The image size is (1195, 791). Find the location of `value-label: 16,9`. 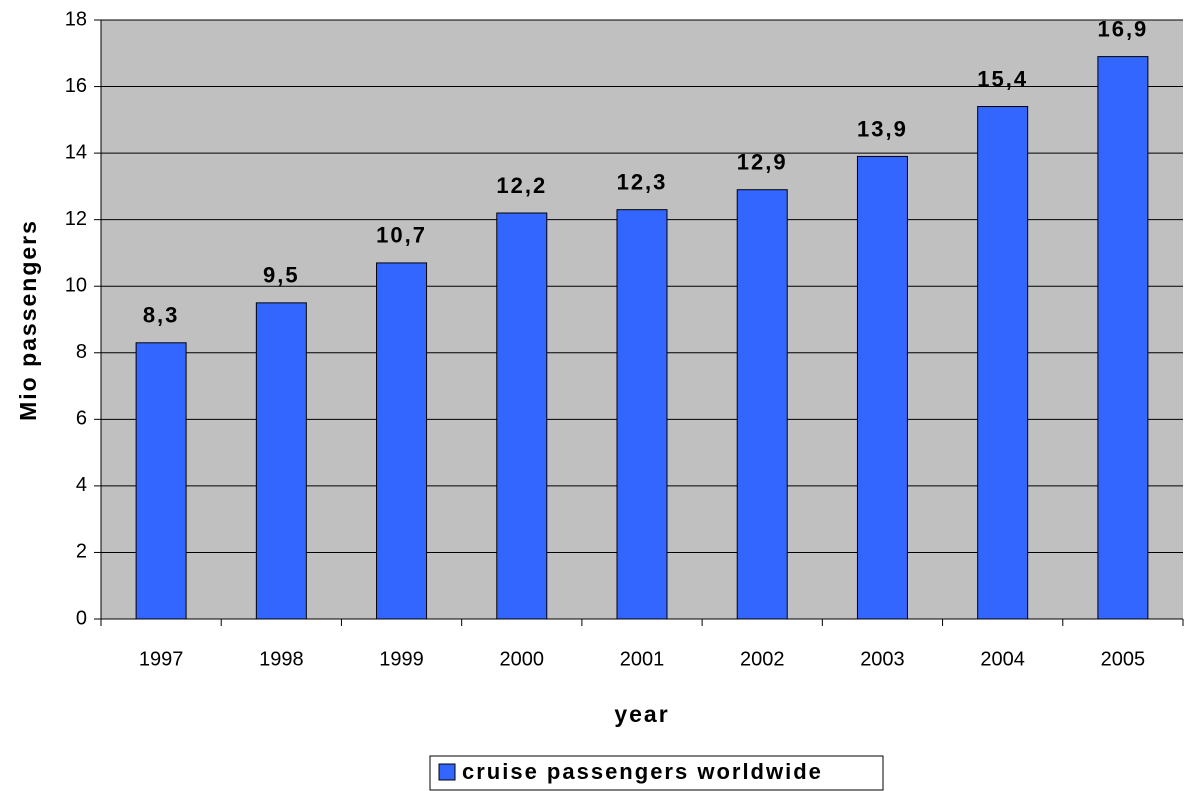

value-label: 16,9 is located at coordinates (1122, 28).